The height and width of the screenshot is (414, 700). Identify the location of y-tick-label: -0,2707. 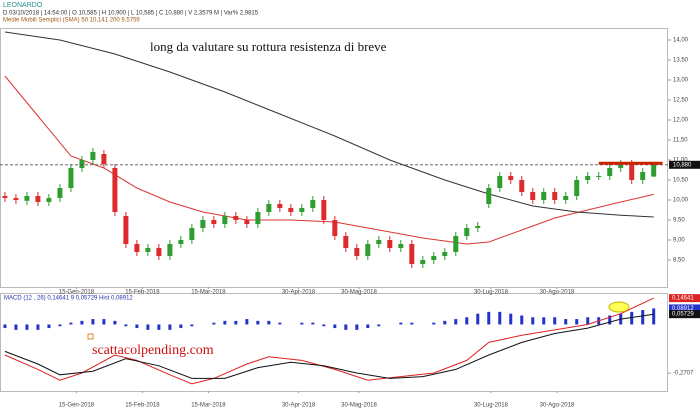
(683, 374).